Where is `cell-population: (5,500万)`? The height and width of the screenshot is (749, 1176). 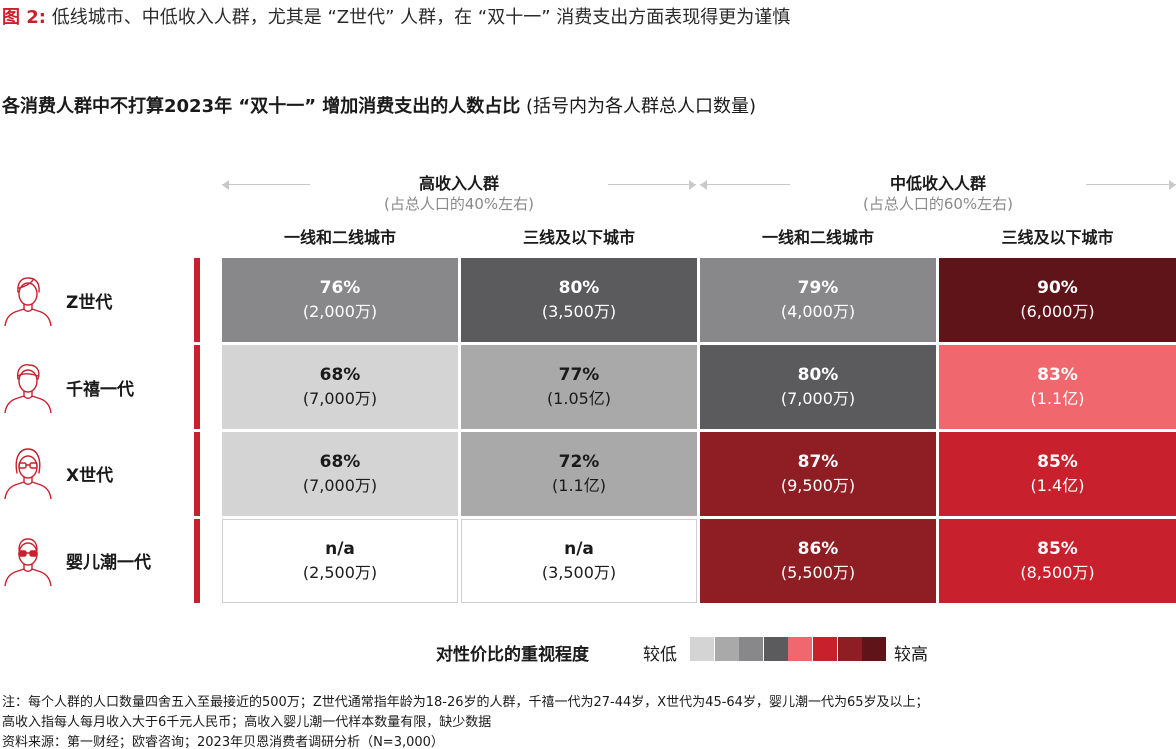 cell-population: (5,500万) is located at coordinates (818, 572).